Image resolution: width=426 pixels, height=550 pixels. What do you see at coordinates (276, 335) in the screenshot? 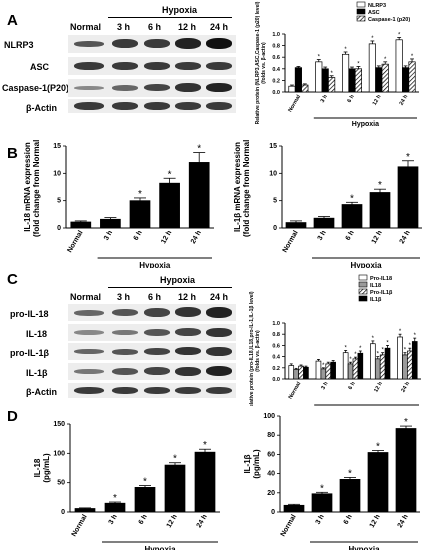
I see `y-tick-label: 0.8` at bounding box center [276, 335].